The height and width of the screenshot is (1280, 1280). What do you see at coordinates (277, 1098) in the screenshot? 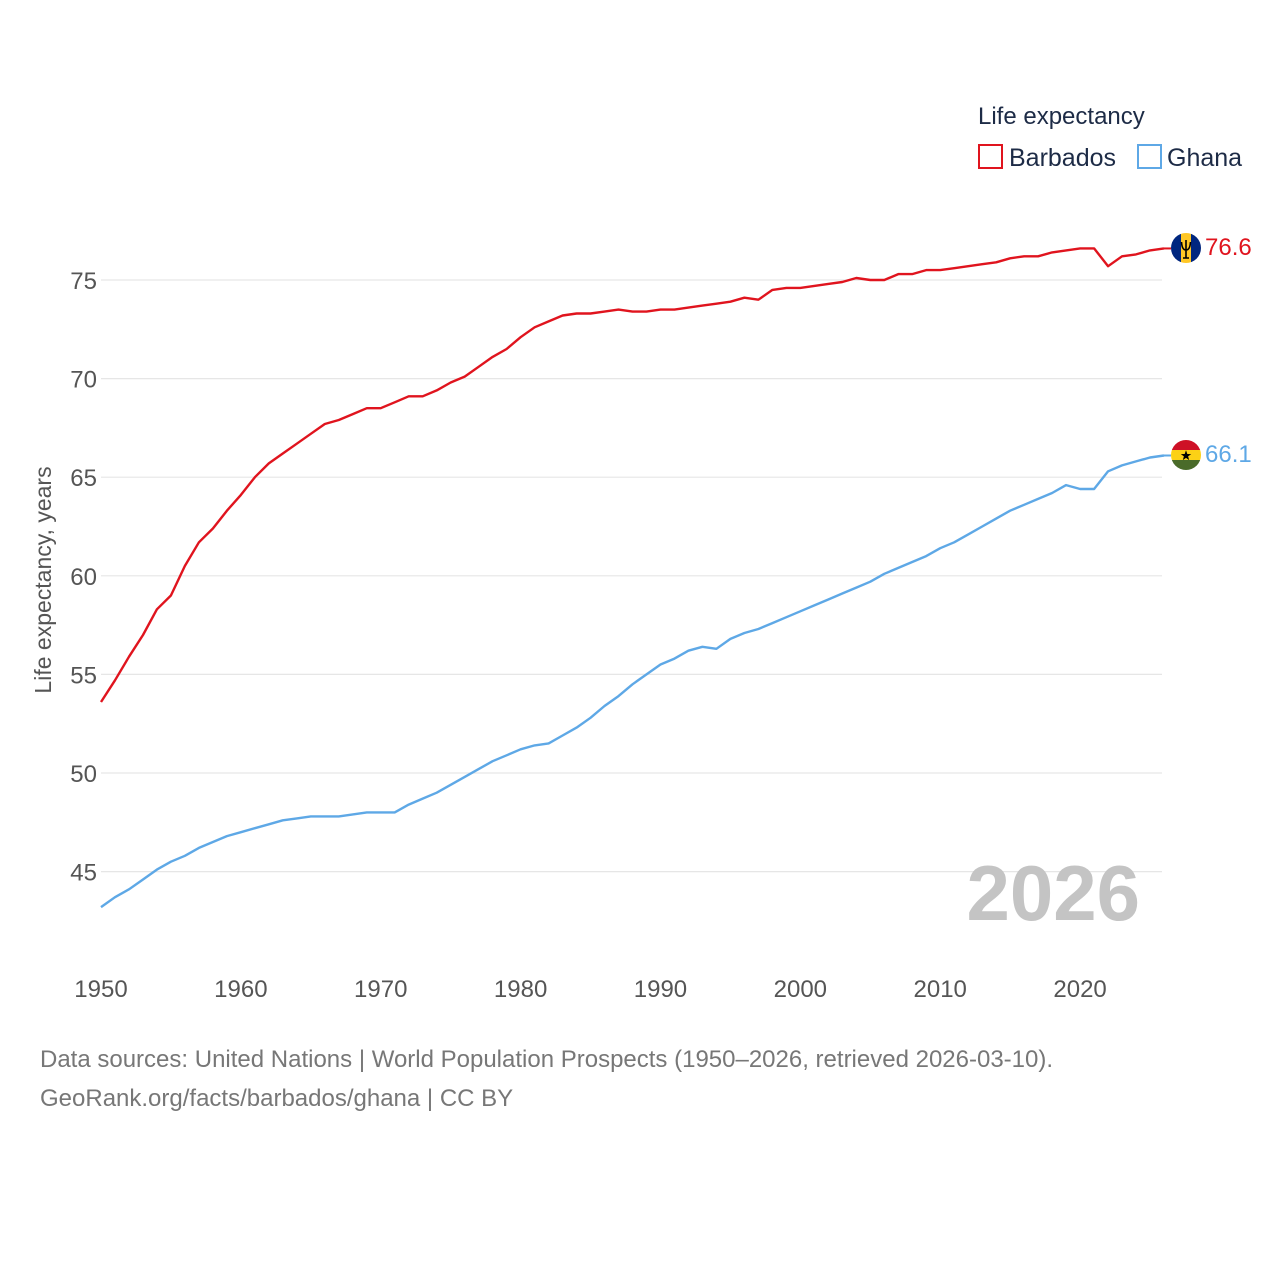
I see `credit-link: GeoRank.org/facts/barbados/ghana | CC BY` at bounding box center [277, 1098].